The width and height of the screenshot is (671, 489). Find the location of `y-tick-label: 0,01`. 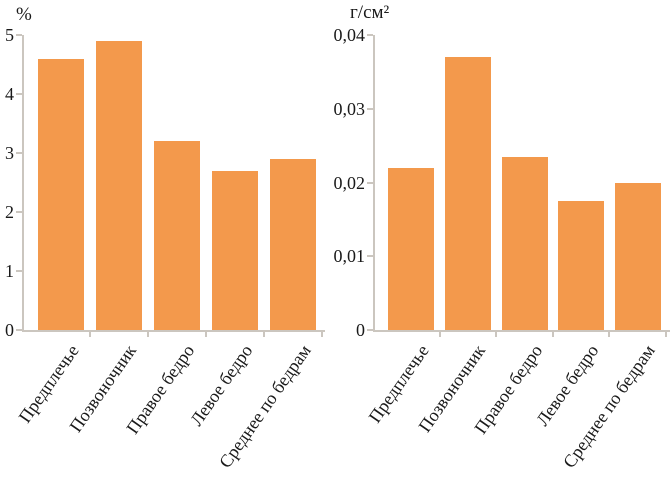

y-tick-label: 0,01 is located at coordinates (349, 256).